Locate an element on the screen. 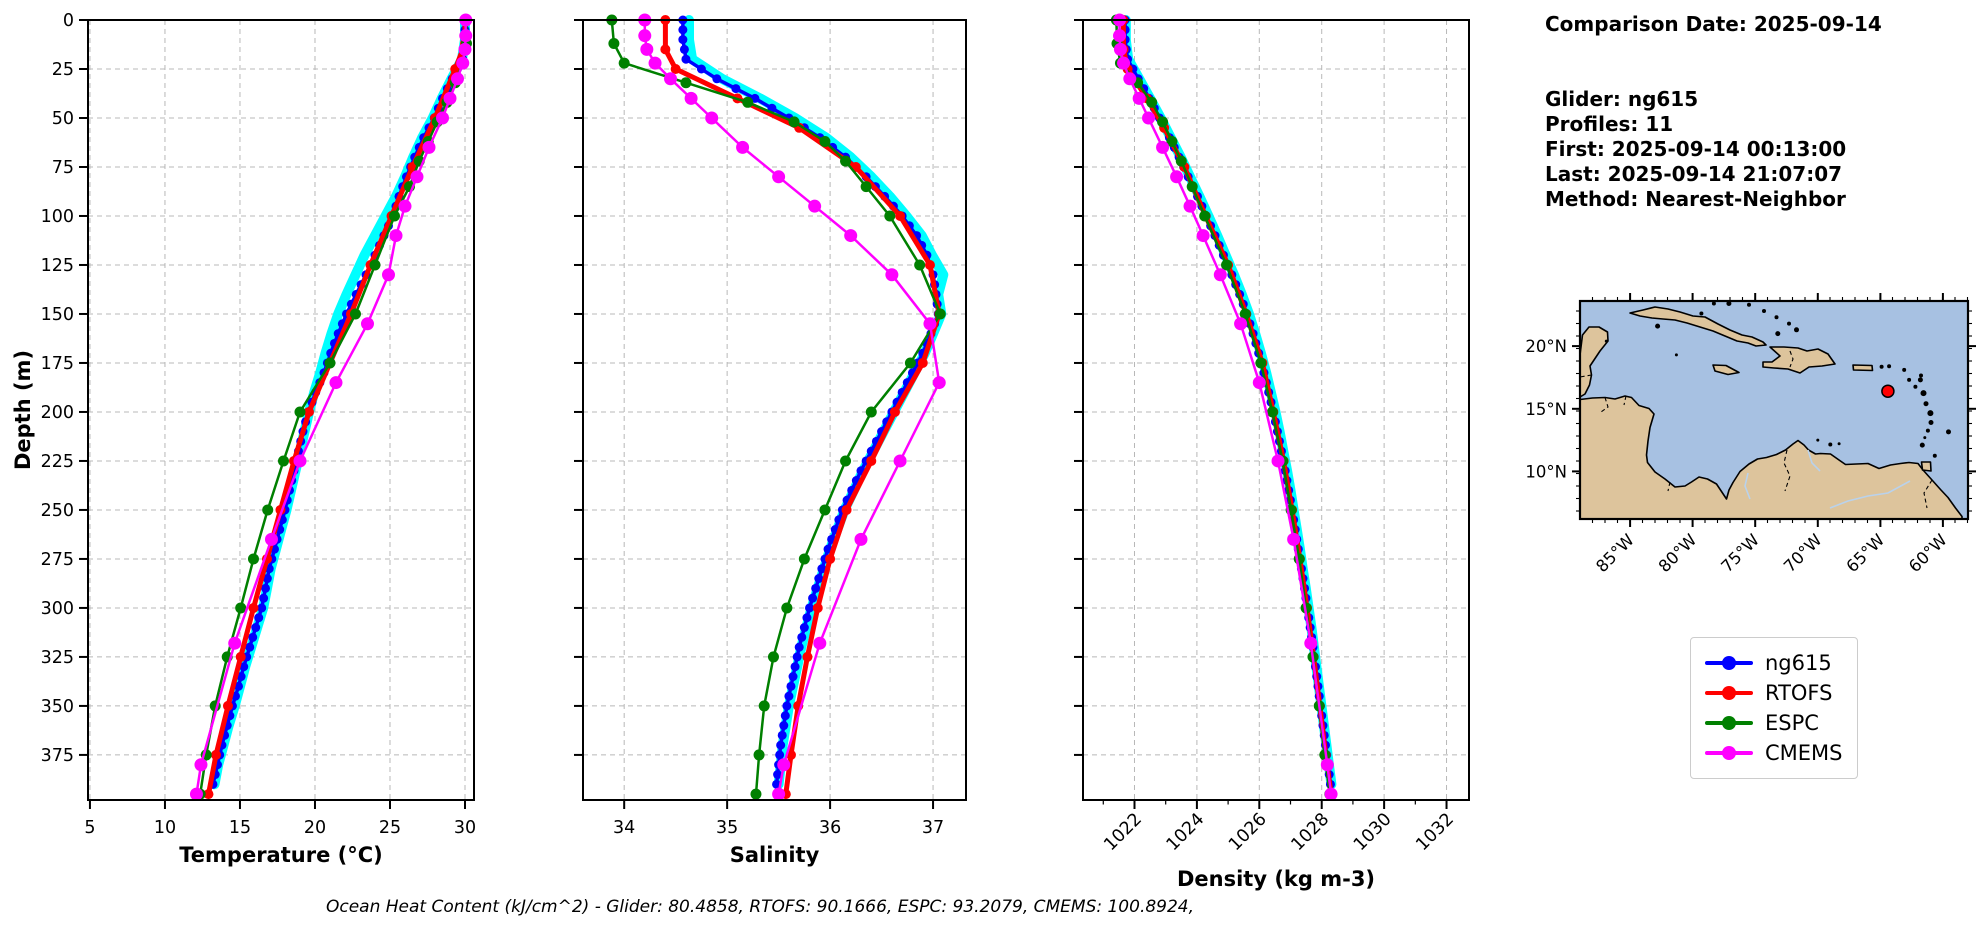 Image resolution: width=1983 pixels, height=934 pixels. svg-text: 175 is located at coordinates (57, 364).